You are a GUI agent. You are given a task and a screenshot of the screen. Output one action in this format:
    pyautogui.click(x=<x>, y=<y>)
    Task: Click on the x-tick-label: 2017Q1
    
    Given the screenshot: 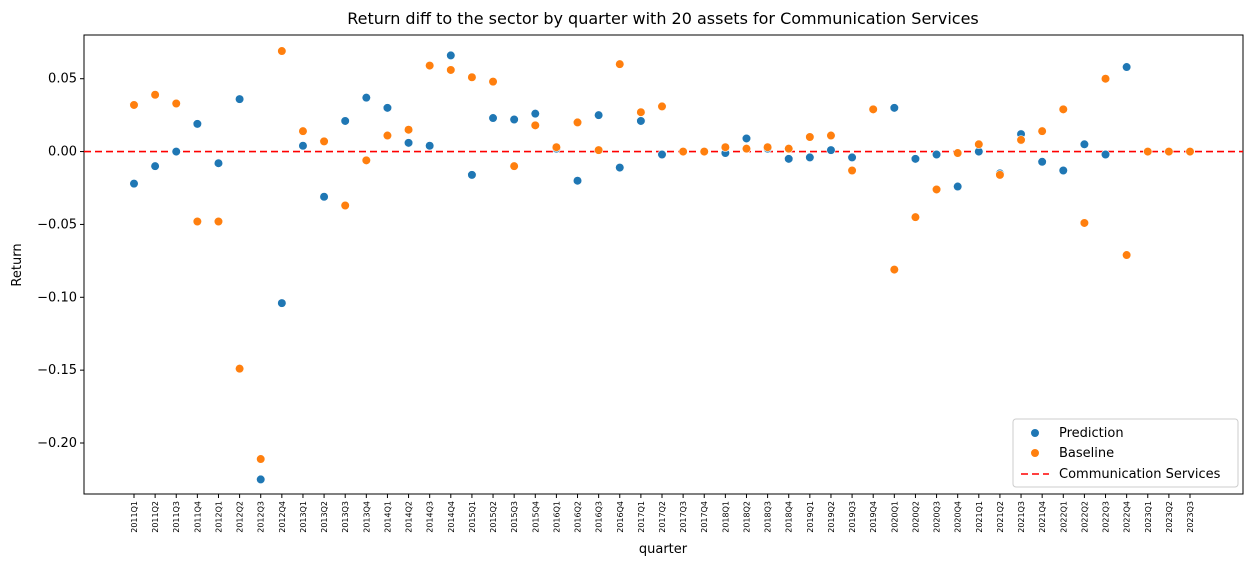 What is the action you would take?
    pyautogui.click(x=641, y=517)
    